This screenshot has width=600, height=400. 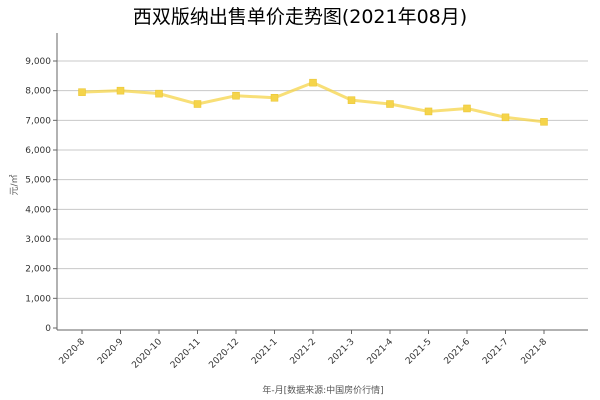 What do you see at coordinates (419, 352) in the screenshot?
I see `x-tick-label: 2021-5` at bounding box center [419, 352].